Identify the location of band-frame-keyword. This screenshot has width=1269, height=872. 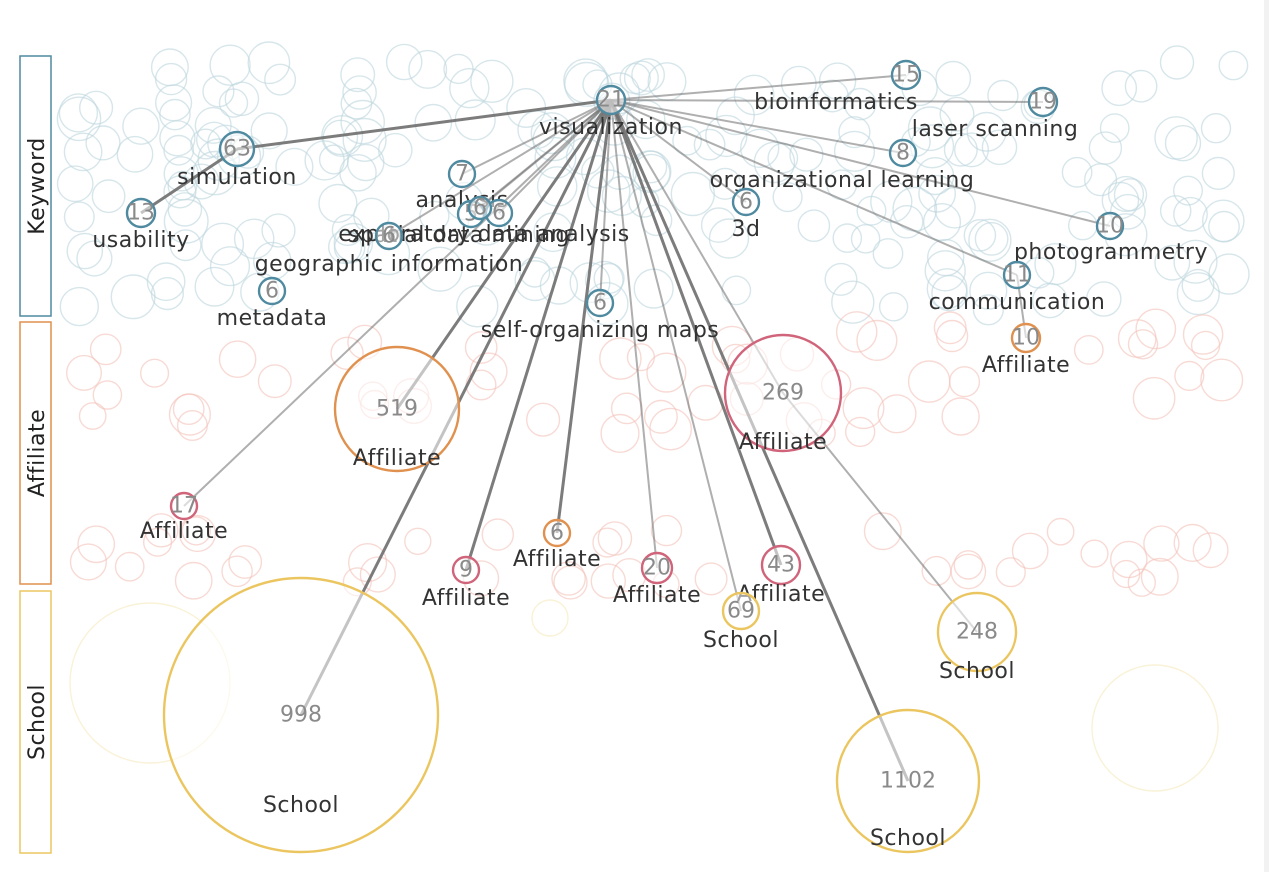
(35, 186).